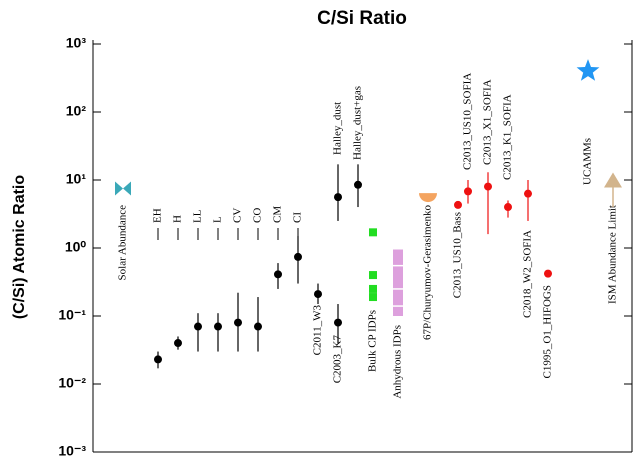 The width and height of the screenshot is (636, 459). Describe the element at coordinates (298, 217) in the screenshot. I see `point-label: CI` at that location.